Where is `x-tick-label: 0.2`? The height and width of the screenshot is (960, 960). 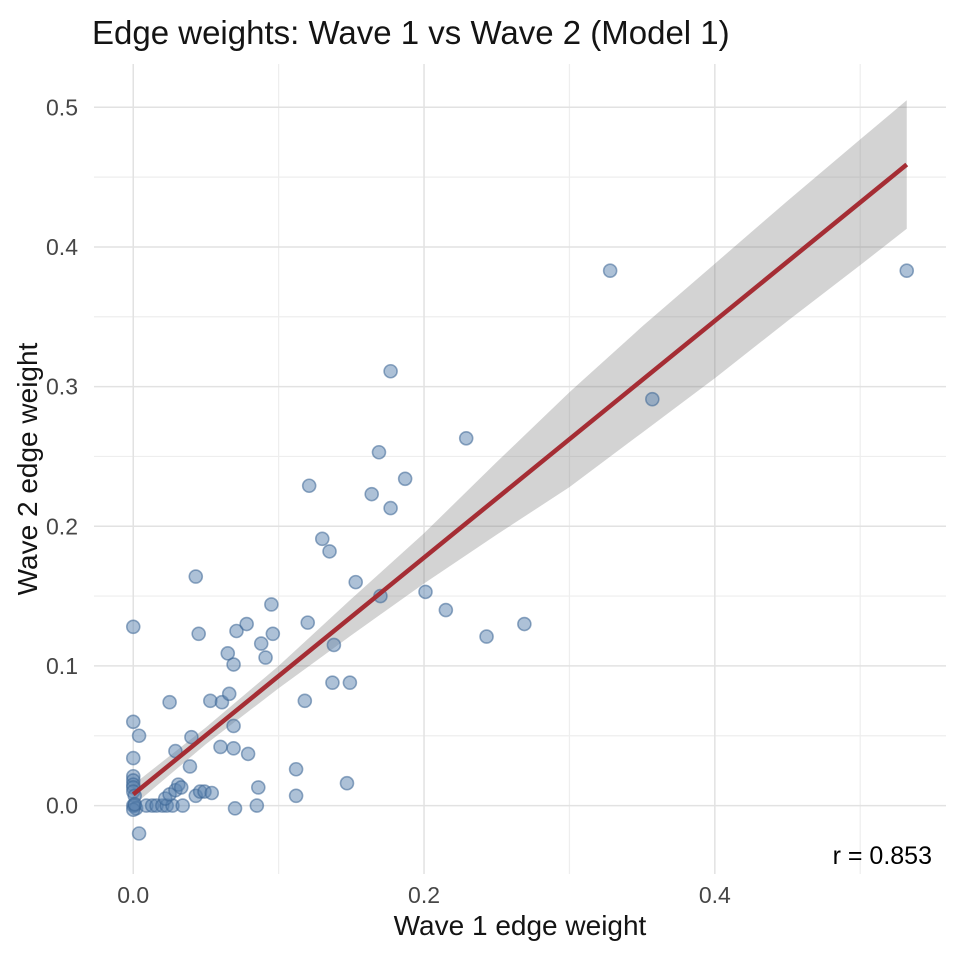 x-tick-label: 0.2 is located at coordinates (424, 895).